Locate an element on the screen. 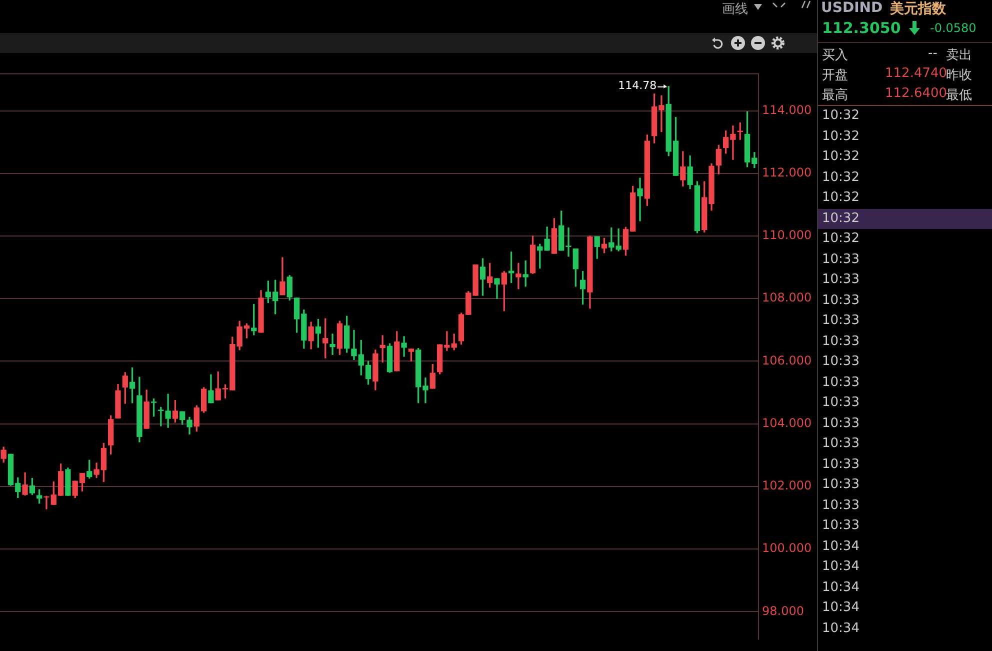  text: 最低 is located at coordinates (959, 96).